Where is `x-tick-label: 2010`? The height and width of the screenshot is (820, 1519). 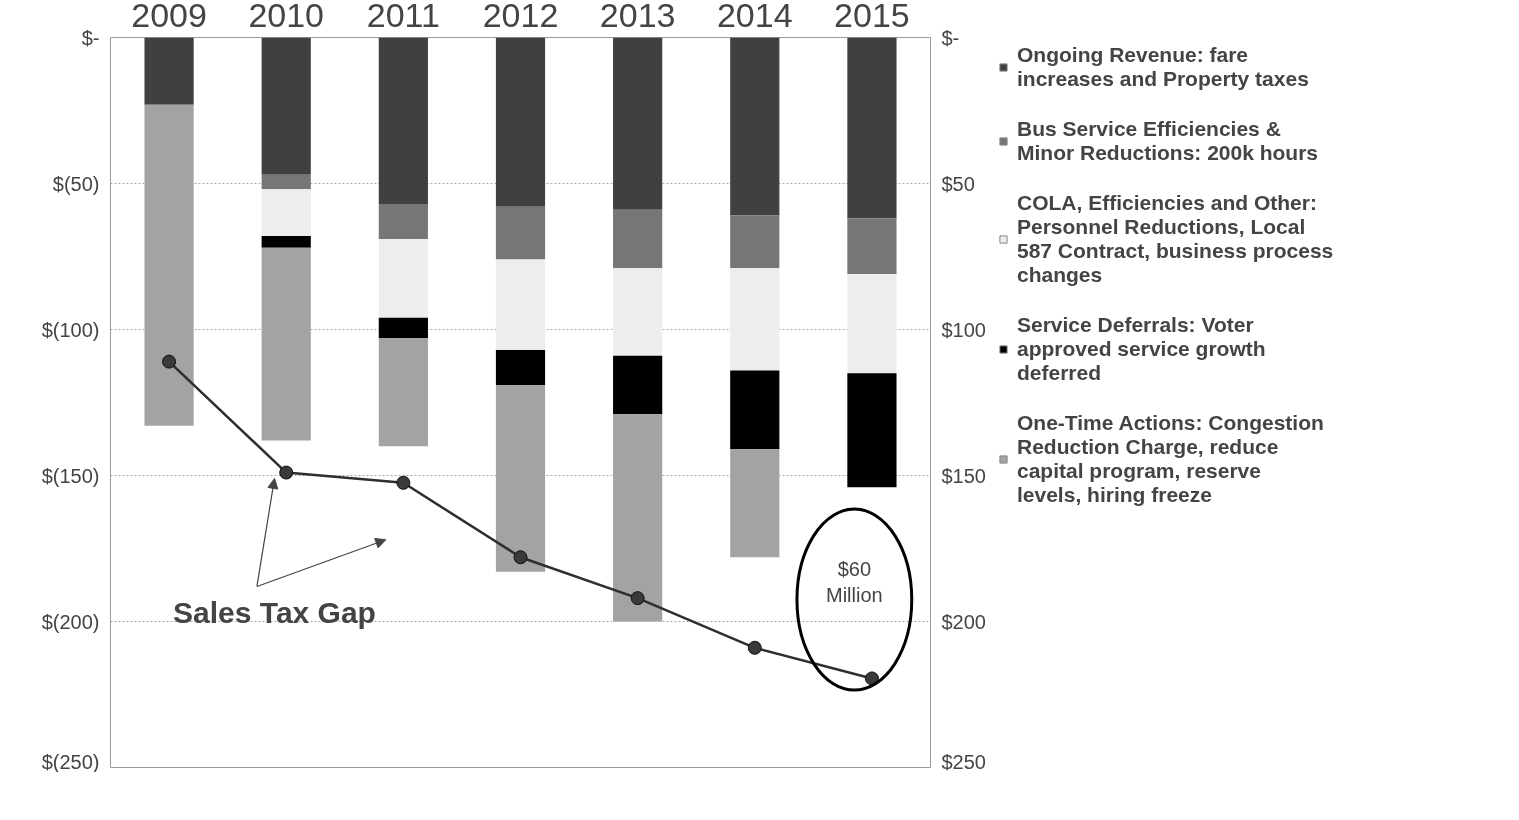 x-tick-label: 2010 is located at coordinates (286, 17).